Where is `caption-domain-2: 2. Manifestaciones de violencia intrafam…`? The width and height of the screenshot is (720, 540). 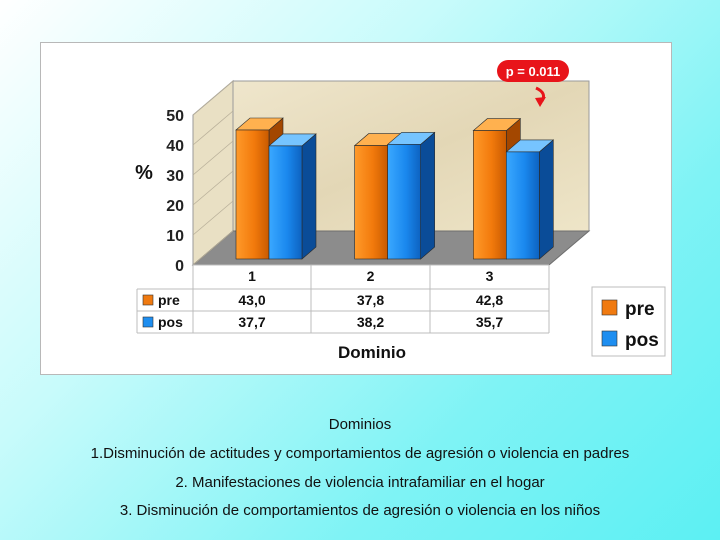 caption-domain-2: 2. Manifestaciones de violencia intrafam… is located at coordinates (360, 482).